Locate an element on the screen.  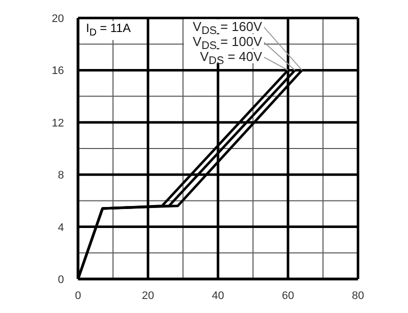
x-tick-label: 40 is located at coordinates (218, 296).